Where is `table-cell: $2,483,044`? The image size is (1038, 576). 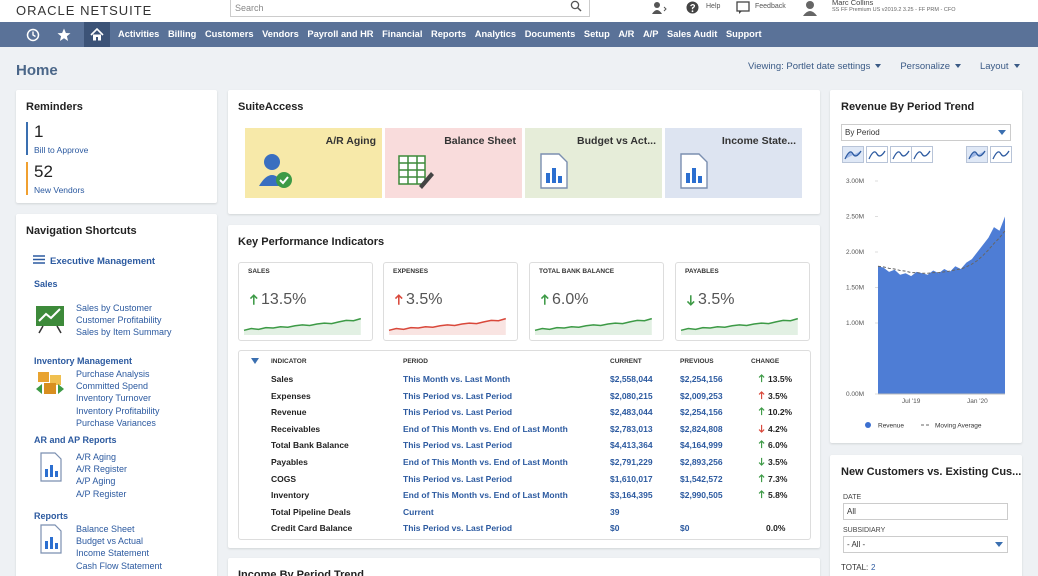 table-cell: $2,483,044 is located at coordinates (631, 412).